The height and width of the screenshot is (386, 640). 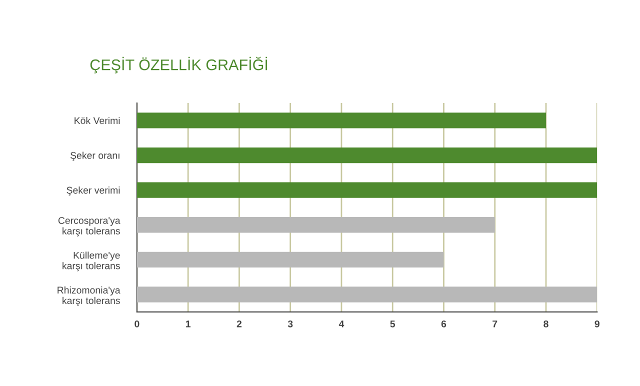 I want to click on y-tick-label: Cercospora'ya karşı tolerans, so click(x=89, y=226).